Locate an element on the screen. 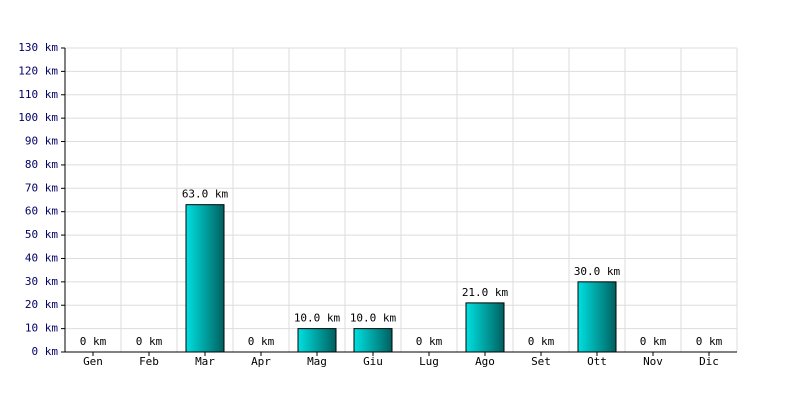 This screenshot has width=800, height=400. x-tick-label: Mag is located at coordinates (317, 361).